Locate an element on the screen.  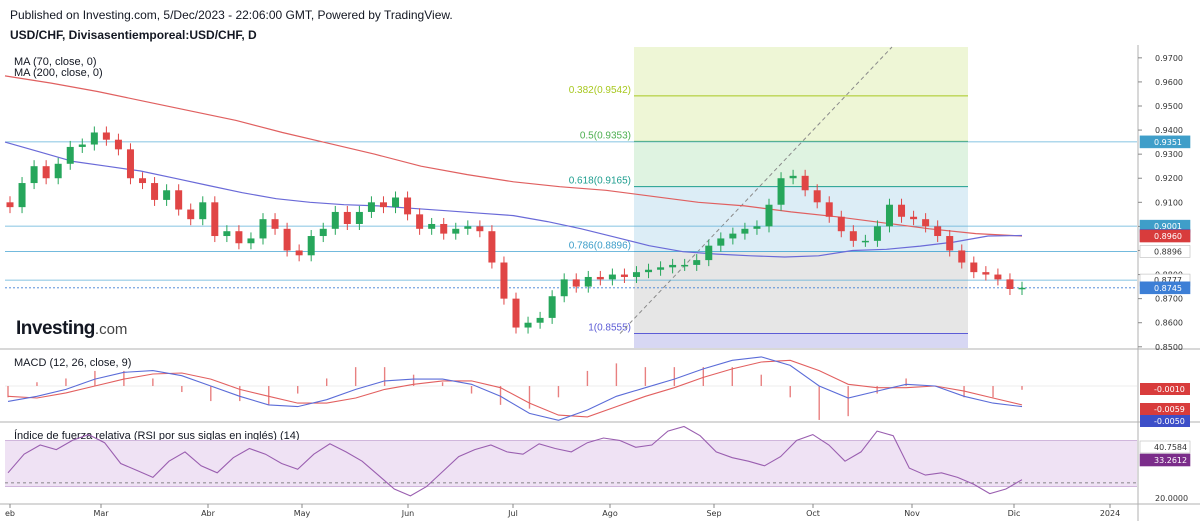
price-badge-label: 0.8896 is located at coordinates (1168, 251).